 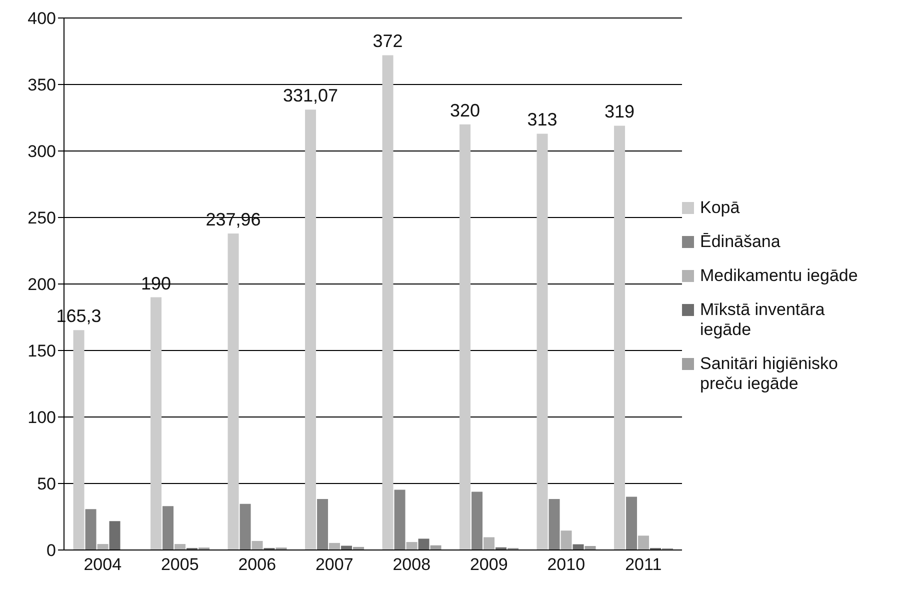 I want to click on y-tick-label: 250, so click(x=42, y=218).